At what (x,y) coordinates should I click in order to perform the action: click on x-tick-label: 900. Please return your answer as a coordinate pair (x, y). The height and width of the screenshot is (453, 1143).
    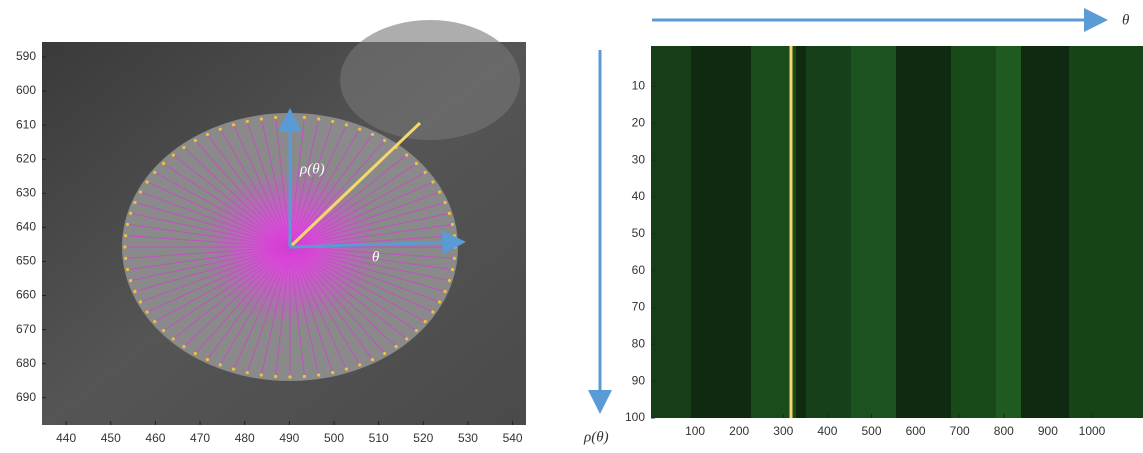
    Looking at the image, I should click on (1048, 431).